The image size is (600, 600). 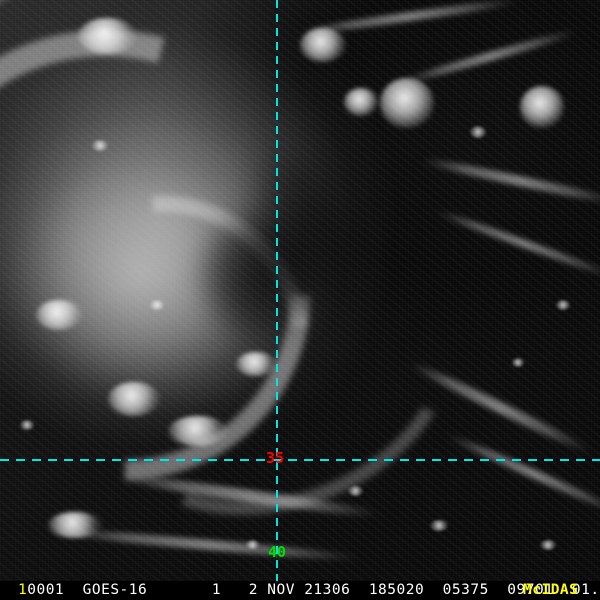 What do you see at coordinates (256, 364) in the screenshot?
I see `convective-top-sse` at bounding box center [256, 364].